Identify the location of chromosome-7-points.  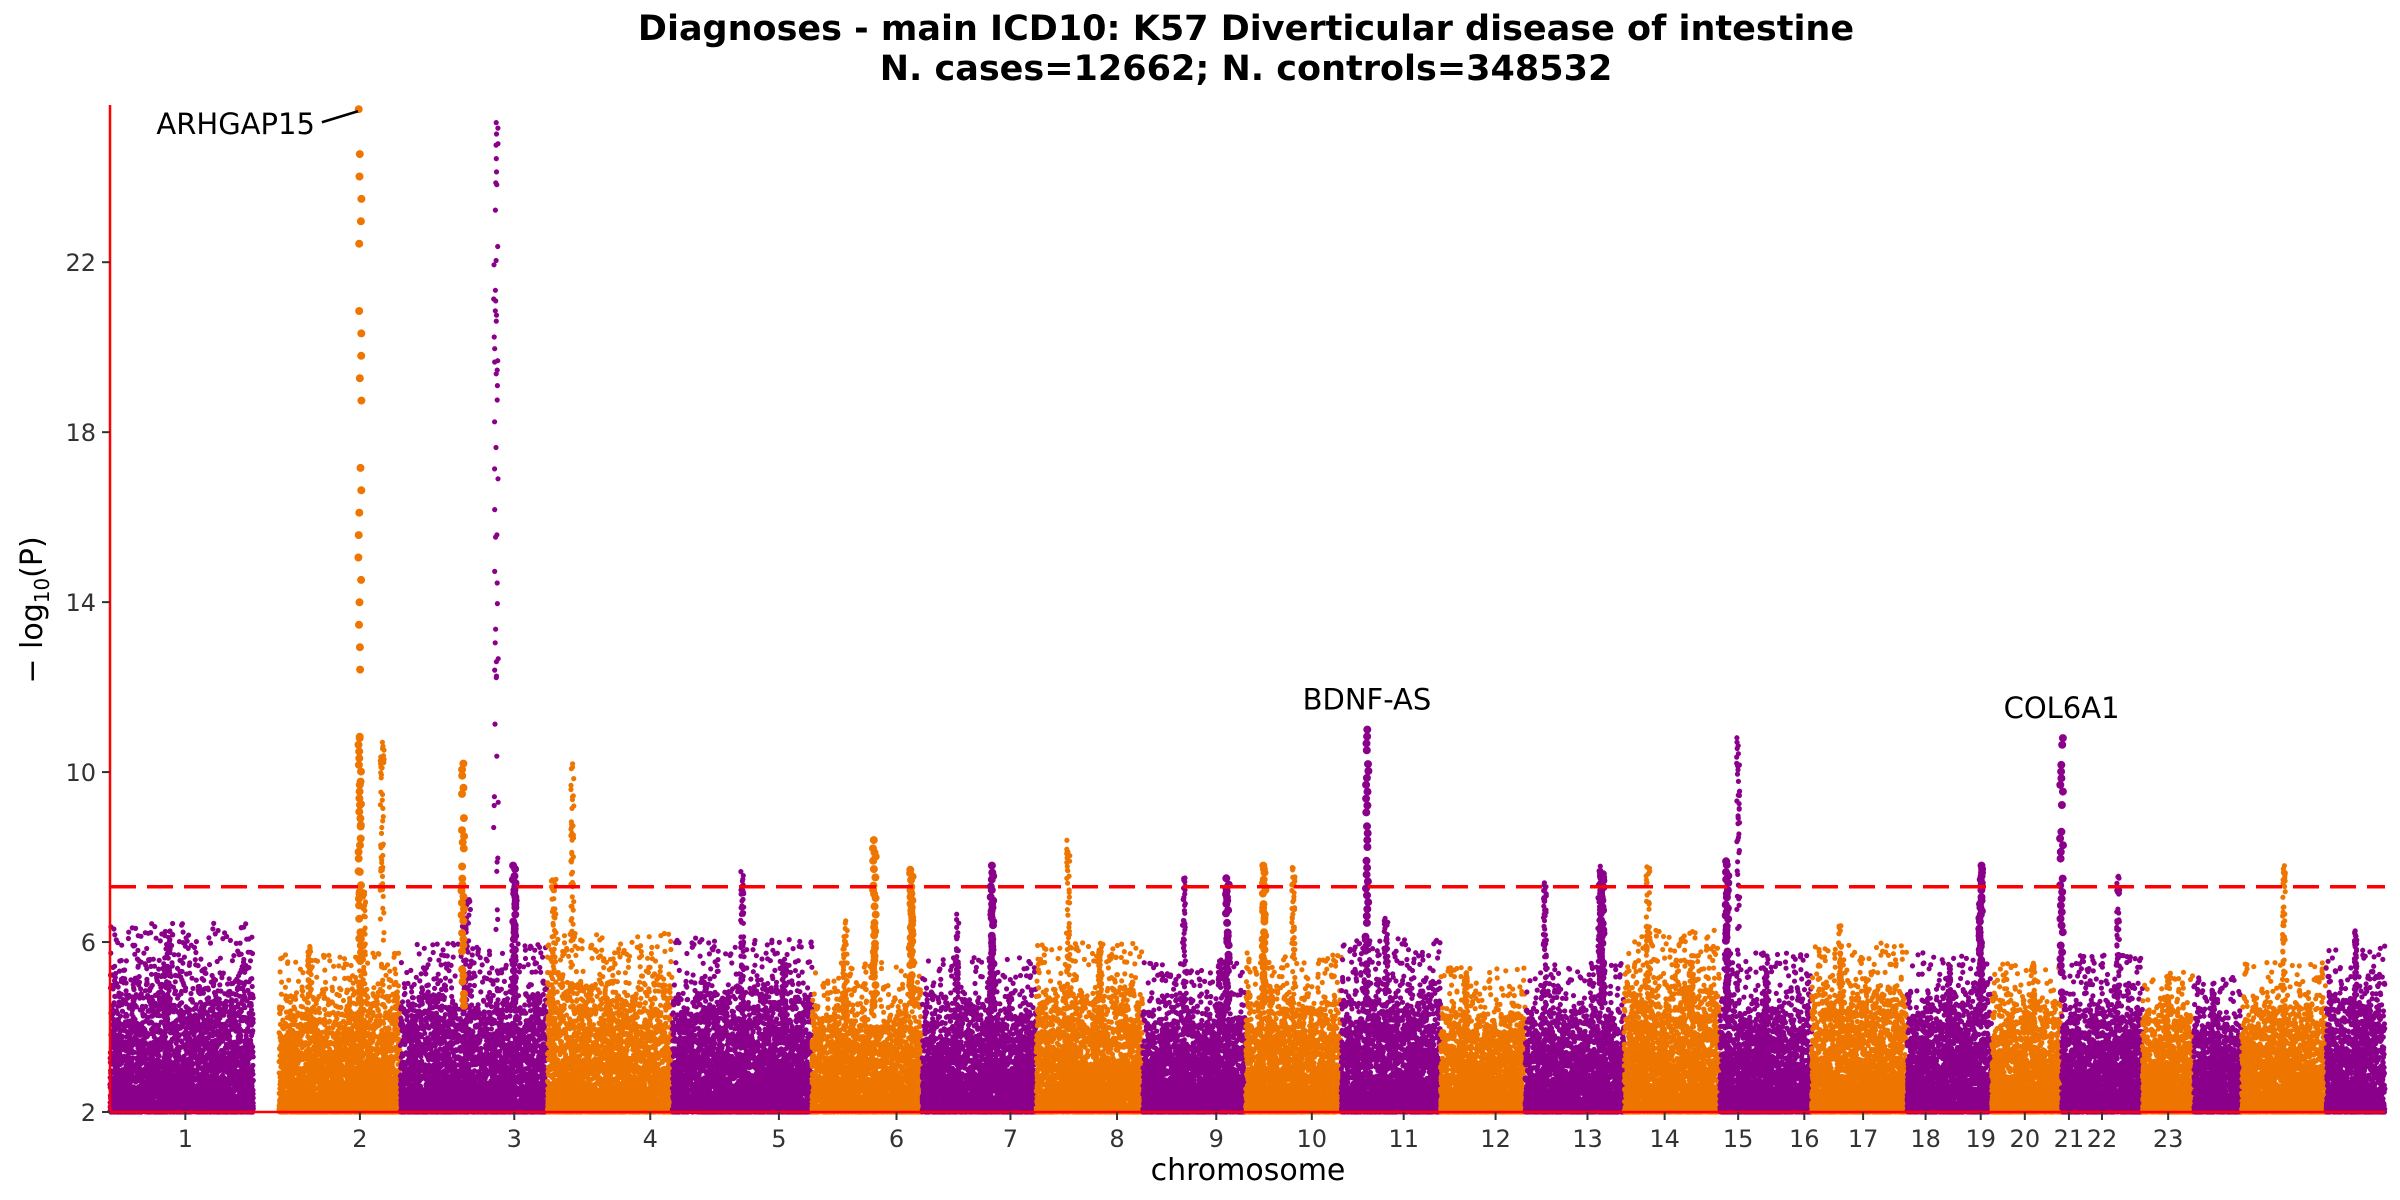
(979, 1013).